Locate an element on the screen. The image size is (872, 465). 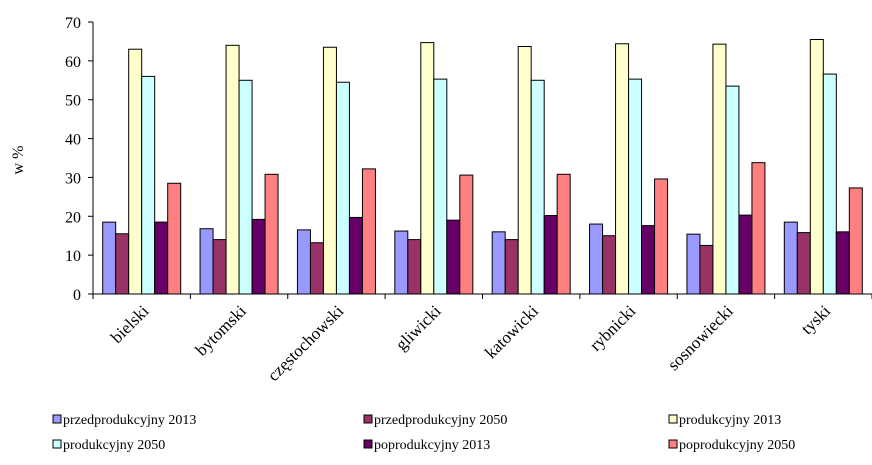
category-label: rybnicki is located at coordinates (613, 328).